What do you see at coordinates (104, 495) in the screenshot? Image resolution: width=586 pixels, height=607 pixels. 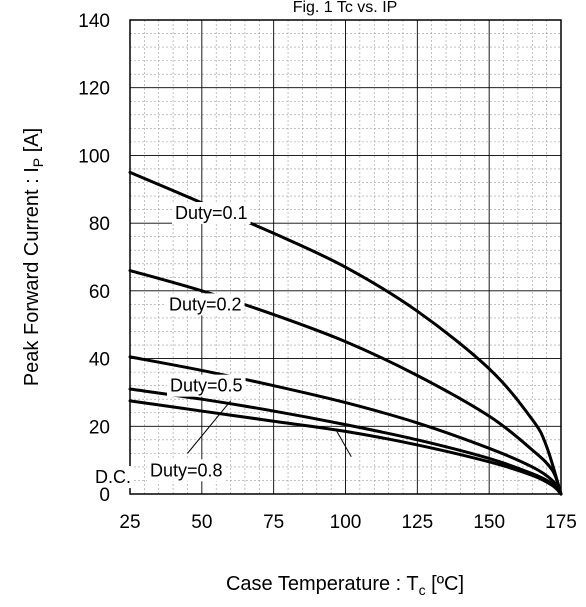 I see `y-tick-label: 0` at bounding box center [104, 495].